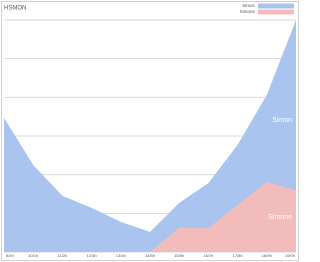  I want to click on chart-title: HSMON, so click(15, 9).